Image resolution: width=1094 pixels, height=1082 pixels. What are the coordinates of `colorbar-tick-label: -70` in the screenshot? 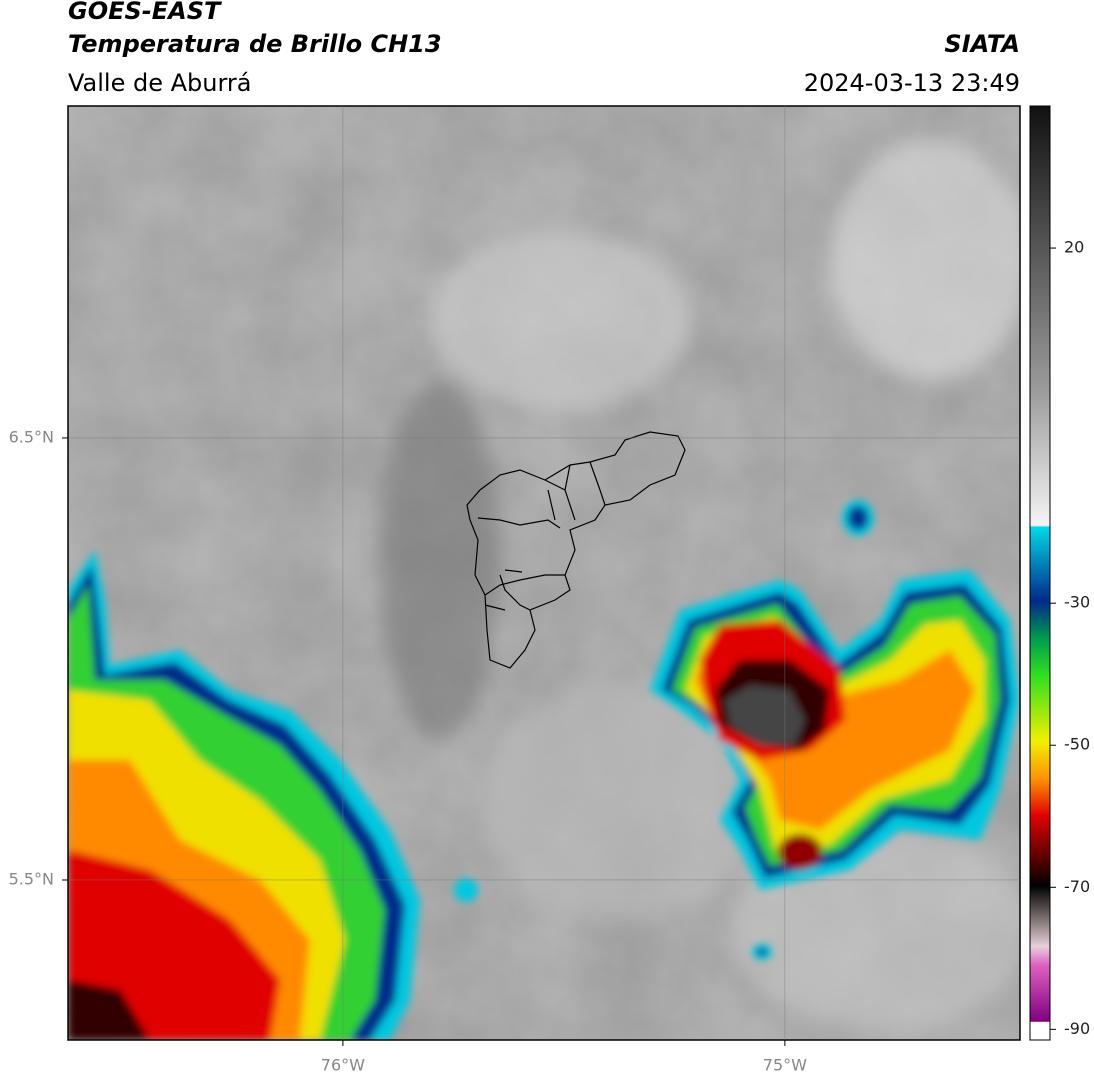 It's located at (1077, 886).